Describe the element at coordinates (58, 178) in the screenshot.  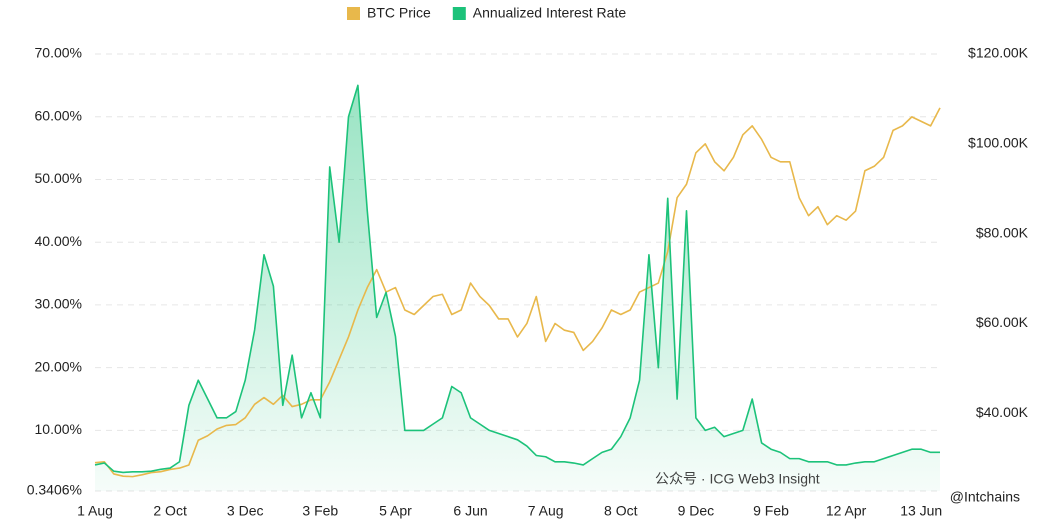
I see `y-tick-label: 50.00%` at that location.